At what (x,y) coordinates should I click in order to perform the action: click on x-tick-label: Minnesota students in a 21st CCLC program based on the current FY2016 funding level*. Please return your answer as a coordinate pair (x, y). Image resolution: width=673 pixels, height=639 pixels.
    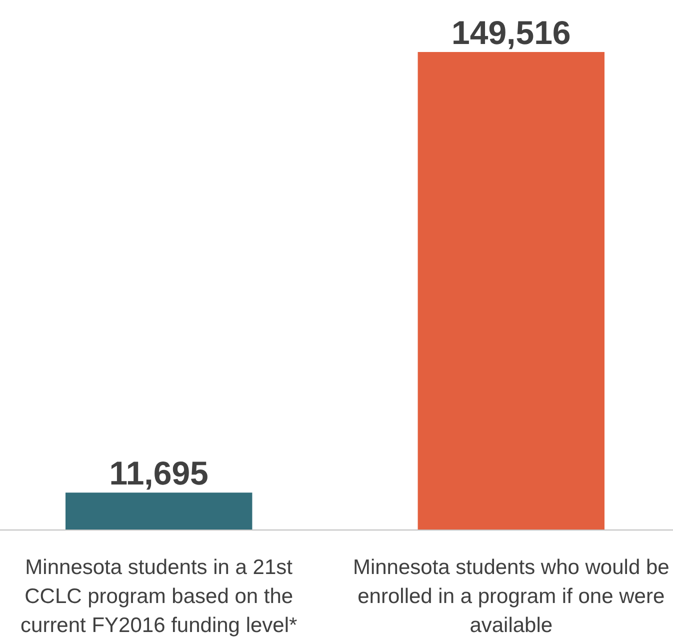
    Looking at the image, I should click on (159, 596).